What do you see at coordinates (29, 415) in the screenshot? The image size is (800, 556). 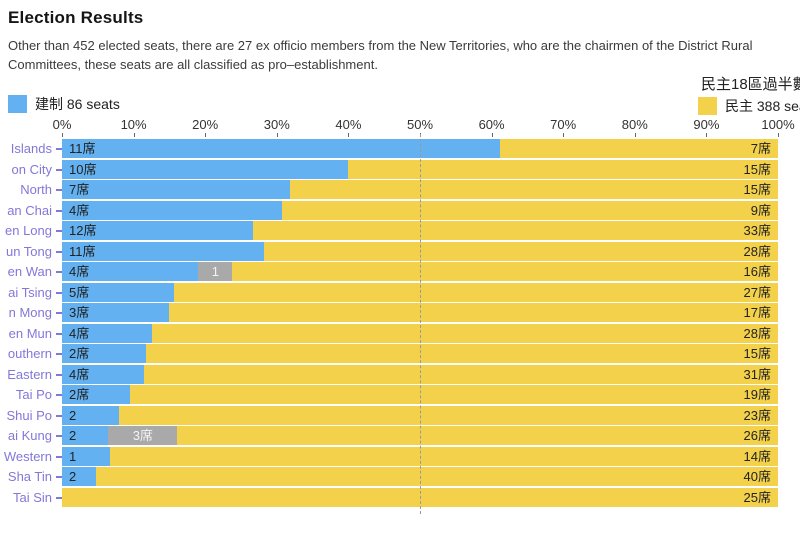 I see `district-label: Shui Po` at bounding box center [29, 415].